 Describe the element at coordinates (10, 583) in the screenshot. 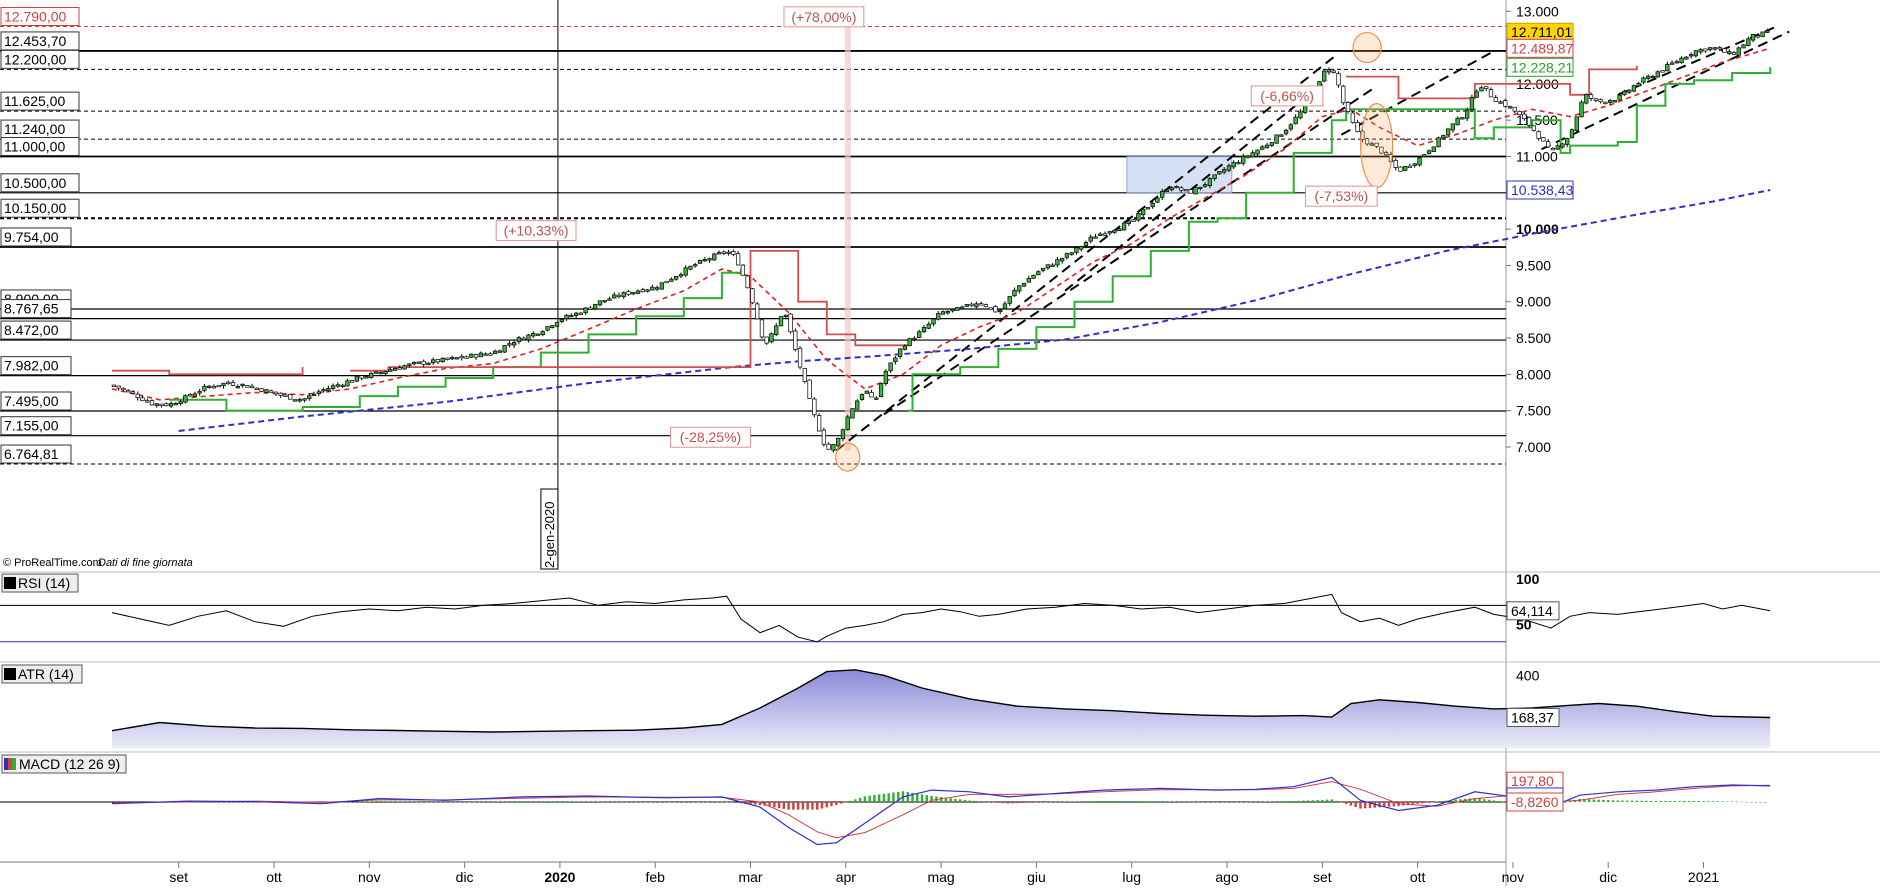

I see `rsi-swatch` at that location.